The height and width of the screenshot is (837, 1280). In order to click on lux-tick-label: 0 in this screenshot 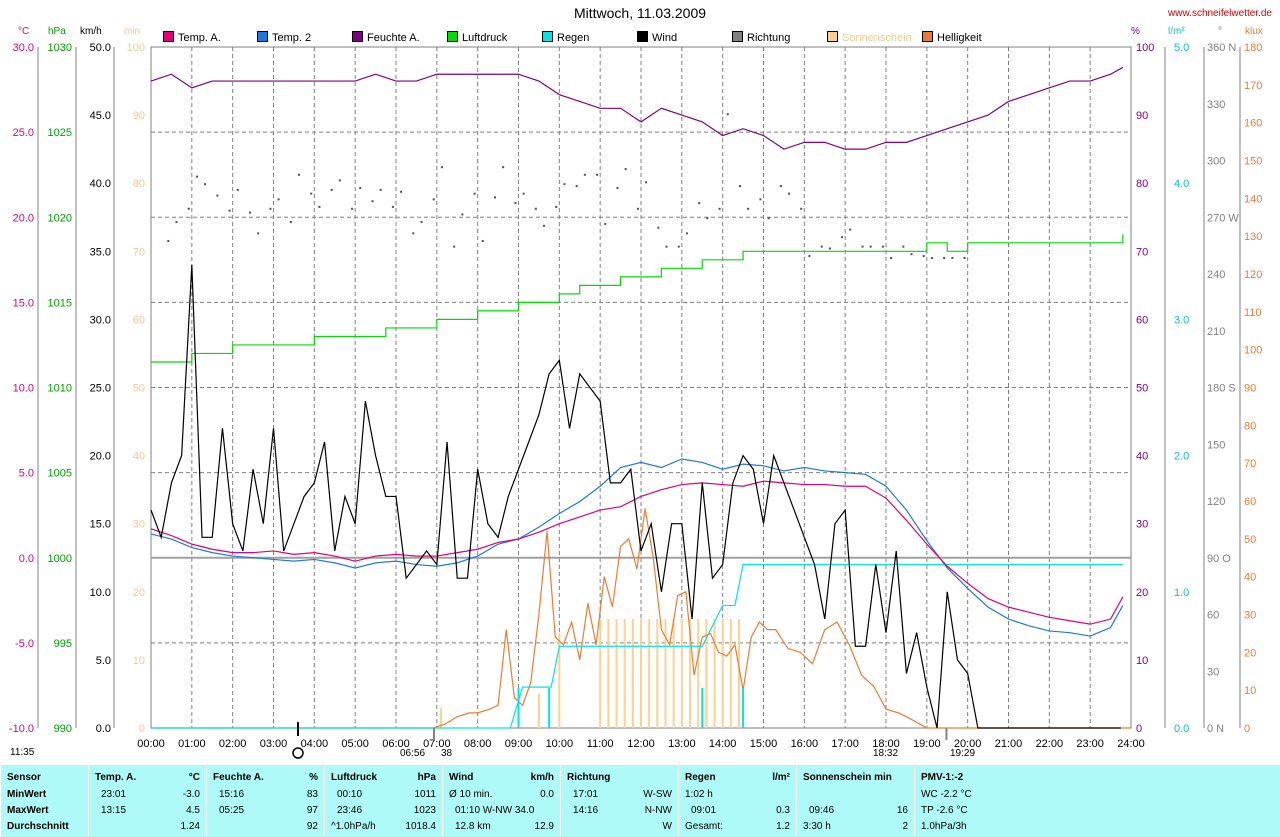, I will do `click(1247, 729)`.